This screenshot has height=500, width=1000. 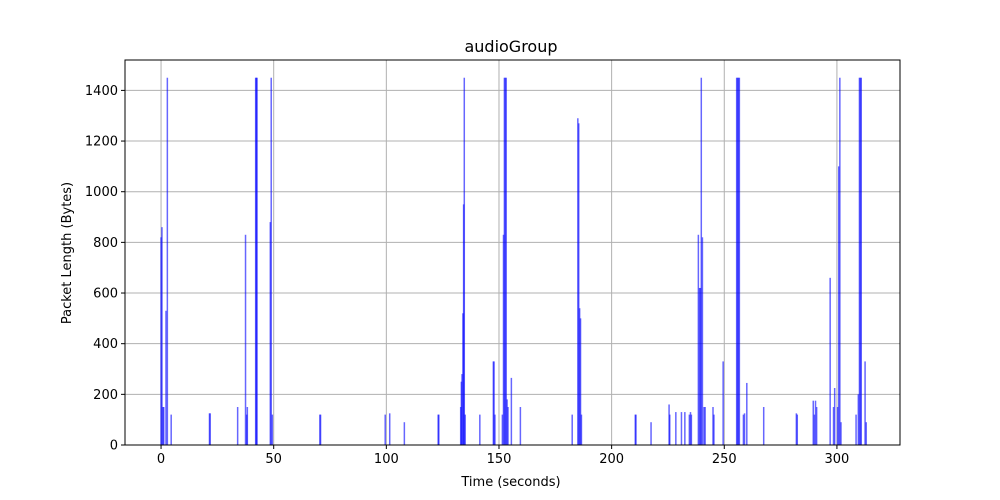 I want to click on x-tick-label: 100, so click(x=386, y=459).